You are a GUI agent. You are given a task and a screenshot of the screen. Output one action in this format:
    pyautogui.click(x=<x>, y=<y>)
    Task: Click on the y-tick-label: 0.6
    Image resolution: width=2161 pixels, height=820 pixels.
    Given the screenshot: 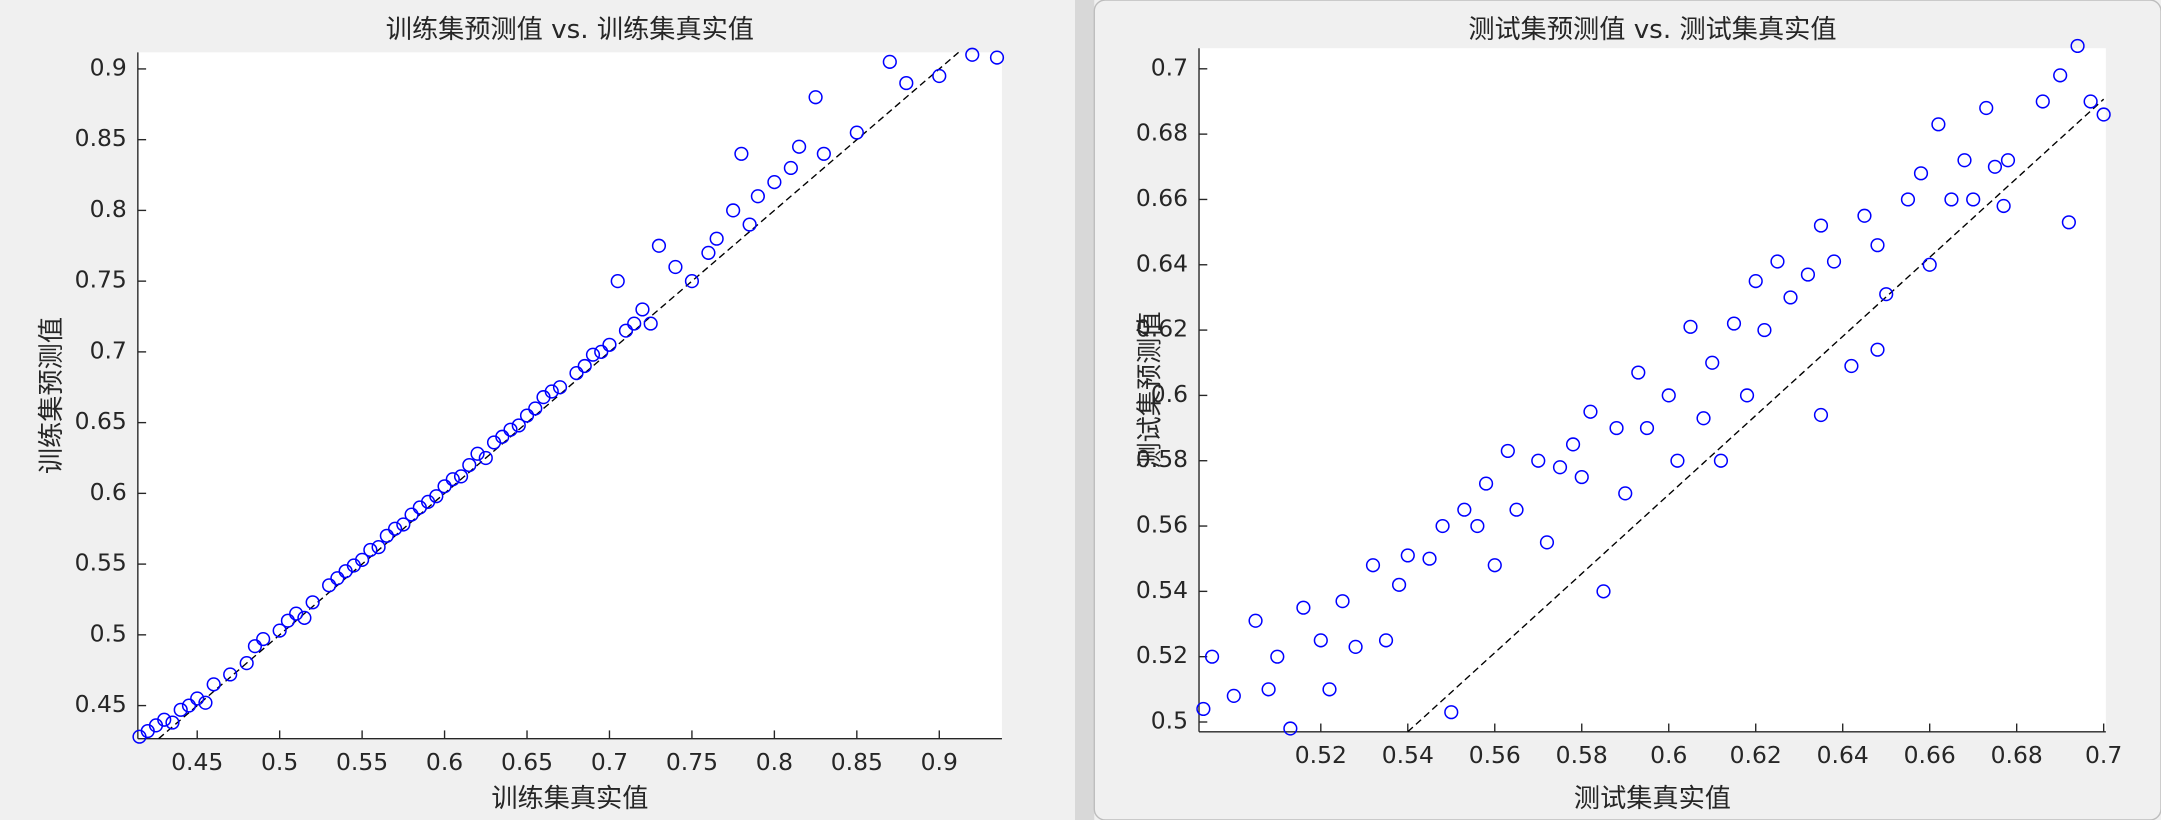 What is the action you would take?
    pyautogui.click(x=108, y=492)
    